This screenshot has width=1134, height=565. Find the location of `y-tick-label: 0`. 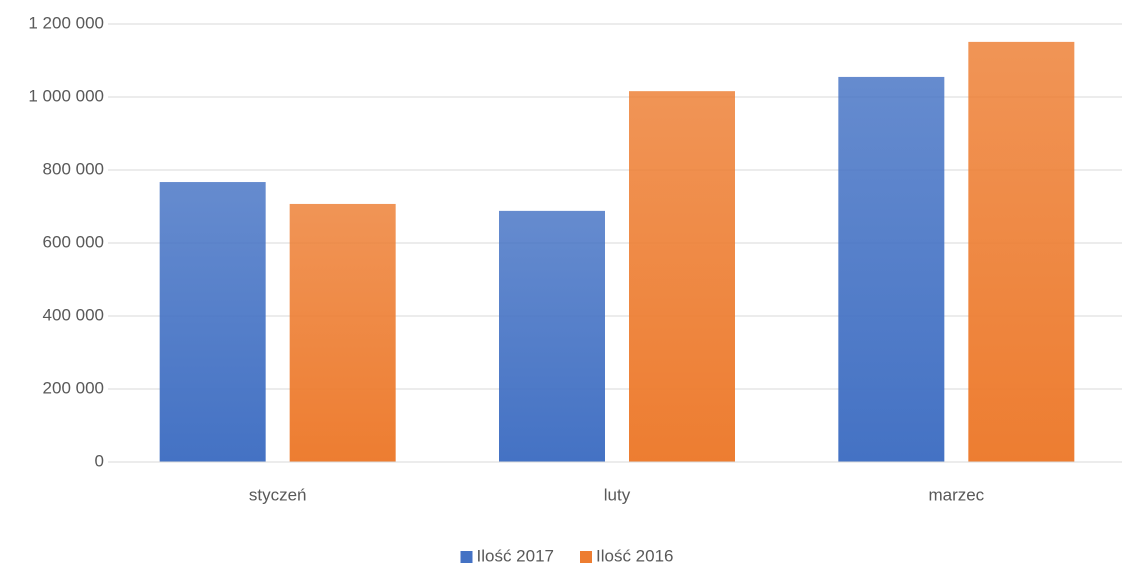

y-tick-label: 0 is located at coordinates (99, 460).